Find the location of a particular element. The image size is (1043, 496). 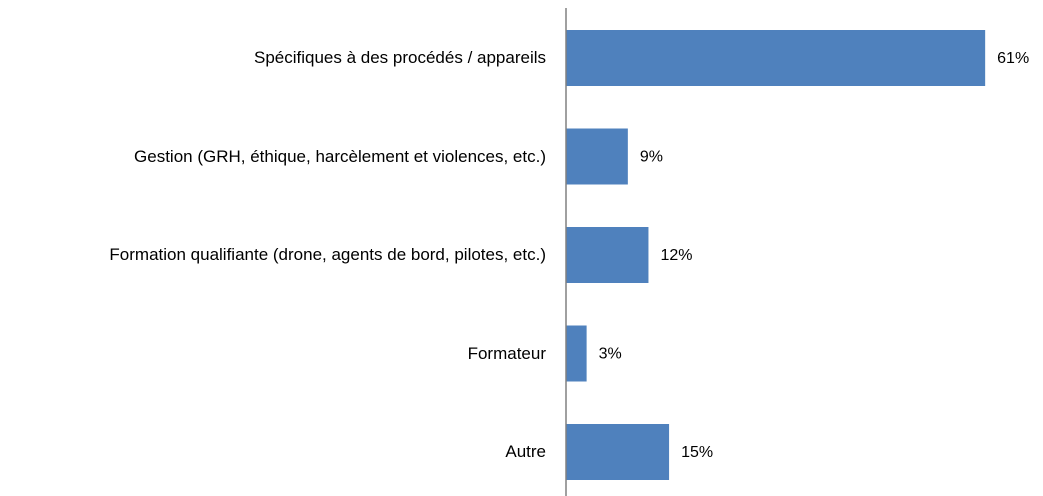

value-label: 12% is located at coordinates (676, 255).